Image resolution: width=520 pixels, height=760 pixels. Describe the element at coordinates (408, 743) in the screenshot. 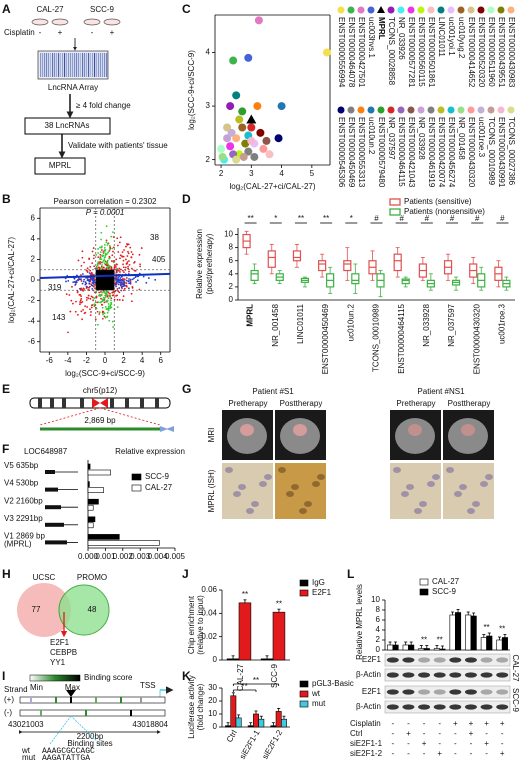

I see `sign: -` at that location.